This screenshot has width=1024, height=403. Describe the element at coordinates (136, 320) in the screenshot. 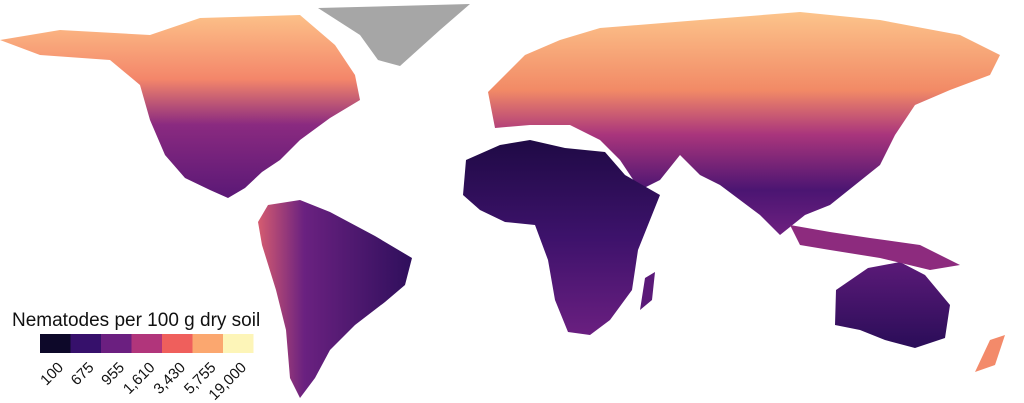

I see `legend-title: Nematodes per 100 g dry soil` at that location.